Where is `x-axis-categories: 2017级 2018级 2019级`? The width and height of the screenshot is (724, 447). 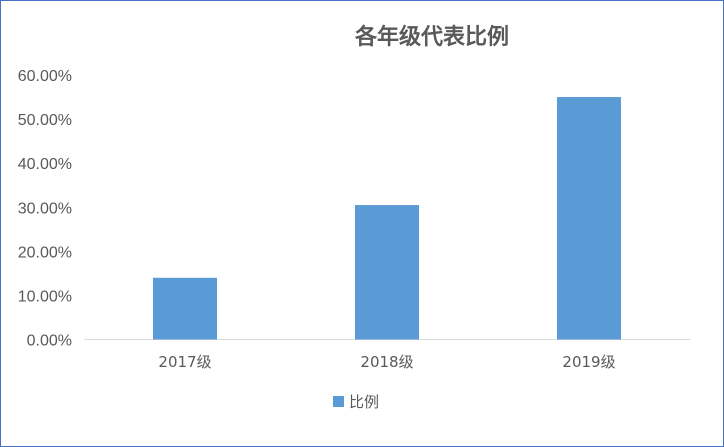
x-axis-categories: 2017级 2018级 2019级 is located at coordinates (386, 362).